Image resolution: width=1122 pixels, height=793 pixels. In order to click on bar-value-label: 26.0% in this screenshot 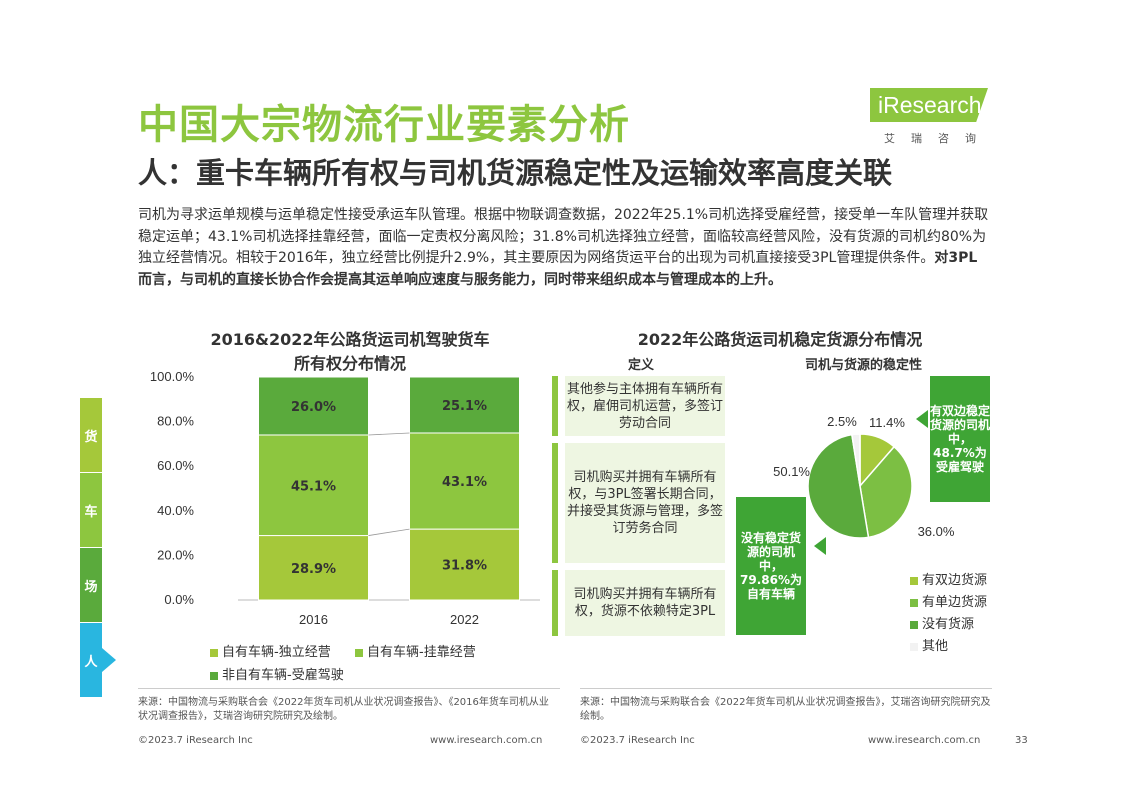, I will do `click(313, 407)`.